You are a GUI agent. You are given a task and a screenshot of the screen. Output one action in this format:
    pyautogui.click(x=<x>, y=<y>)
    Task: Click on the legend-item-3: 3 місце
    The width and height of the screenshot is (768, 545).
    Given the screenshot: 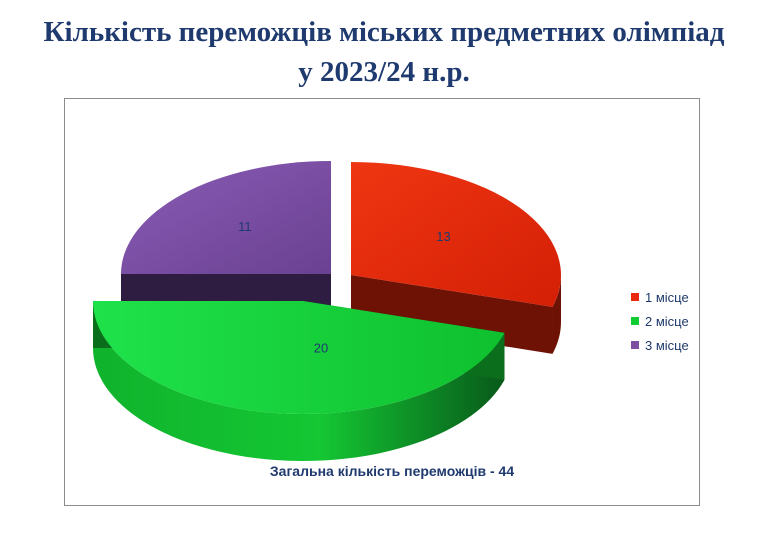 What is the action you would take?
    pyautogui.click(x=660, y=345)
    